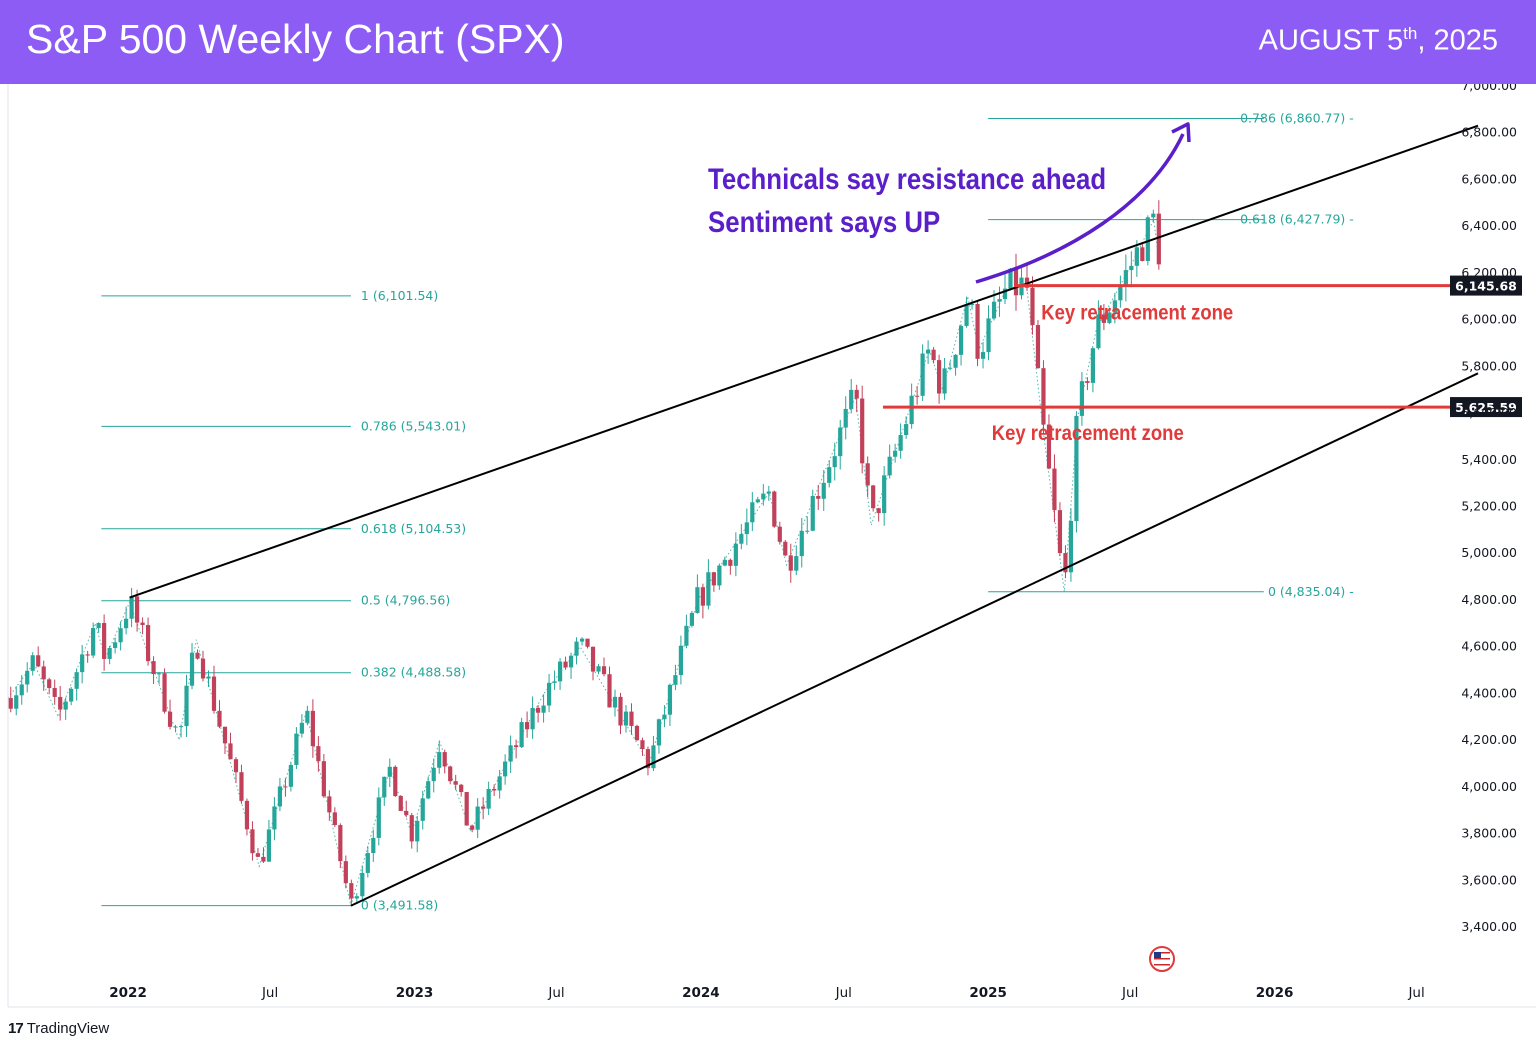  Describe the element at coordinates (1489, 506) in the screenshot. I see `y-tick-label-9: 5,200.00` at that location.